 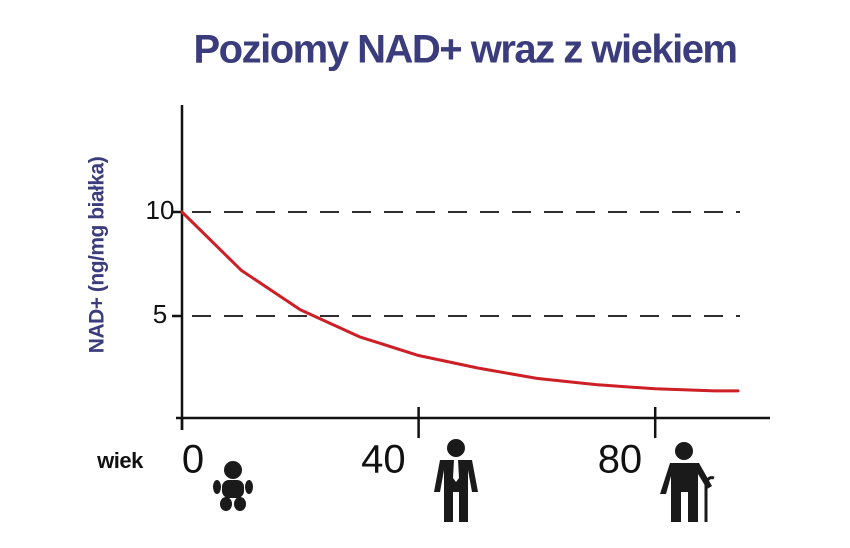 I want to click on x-tick-label: 0, so click(x=193, y=460).